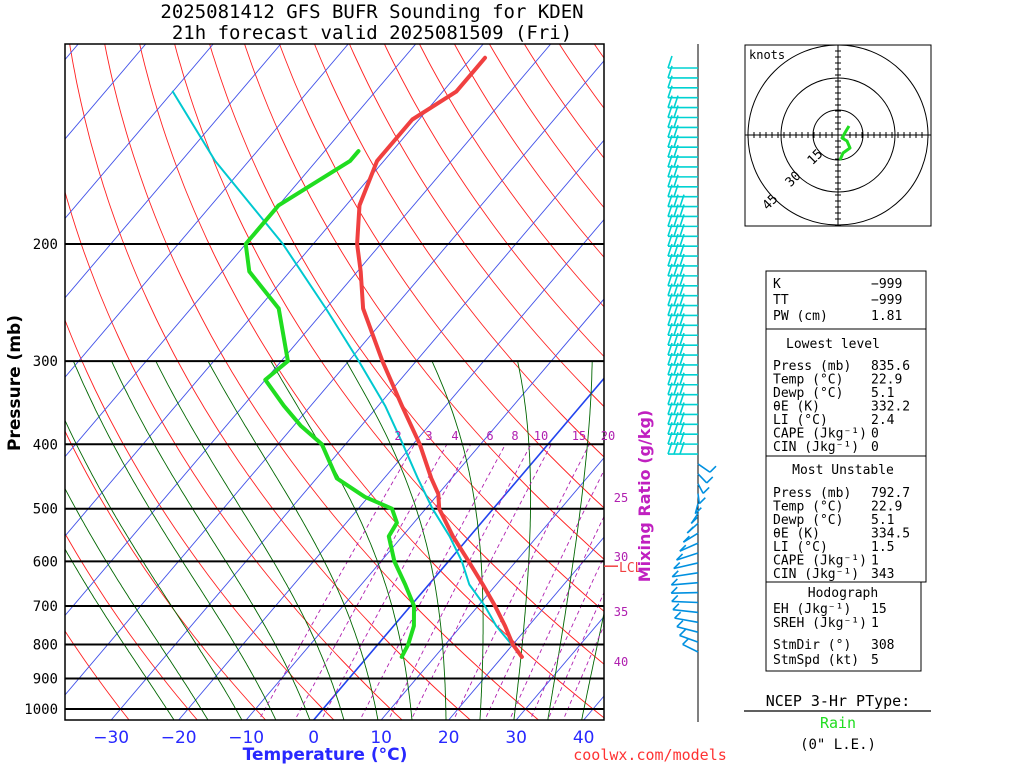  Describe the element at coordinates (843, 593) in the screenshot. I see `hodograph-stats-header: Hodograph` at that location.